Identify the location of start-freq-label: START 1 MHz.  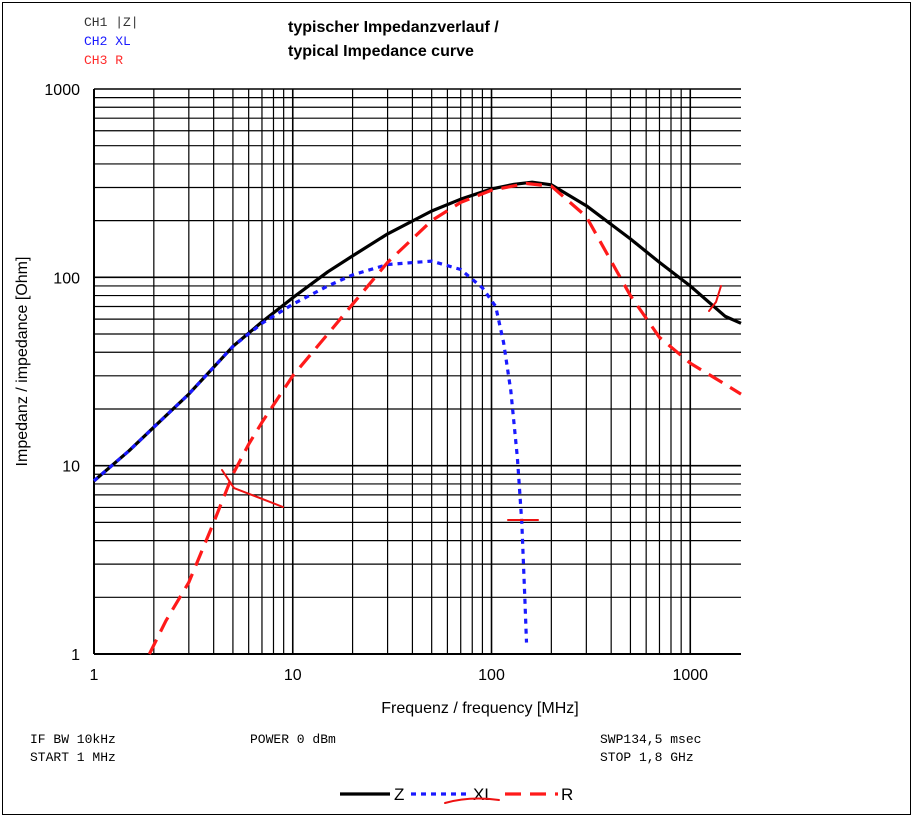
(73, 757).